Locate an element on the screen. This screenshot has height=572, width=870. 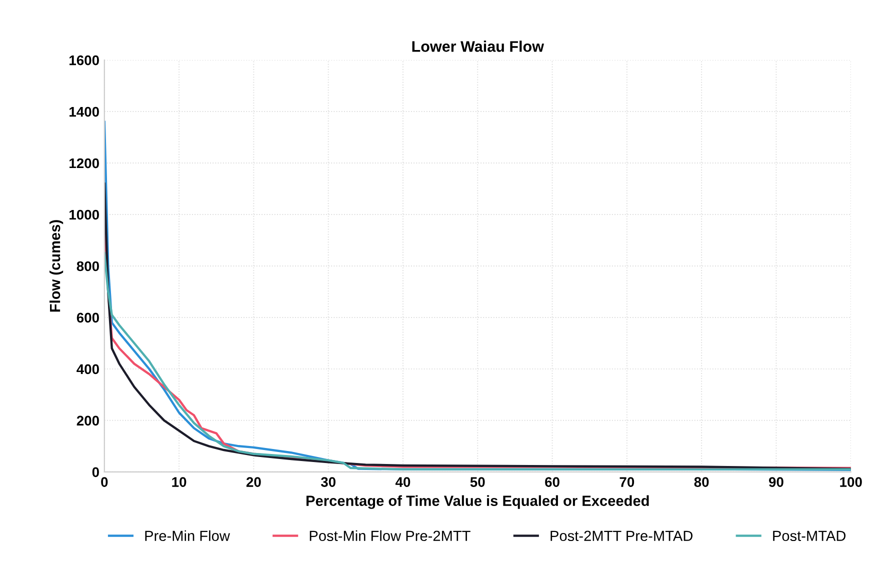
y-tick-label: 400 is located at coordinates (87, 369).